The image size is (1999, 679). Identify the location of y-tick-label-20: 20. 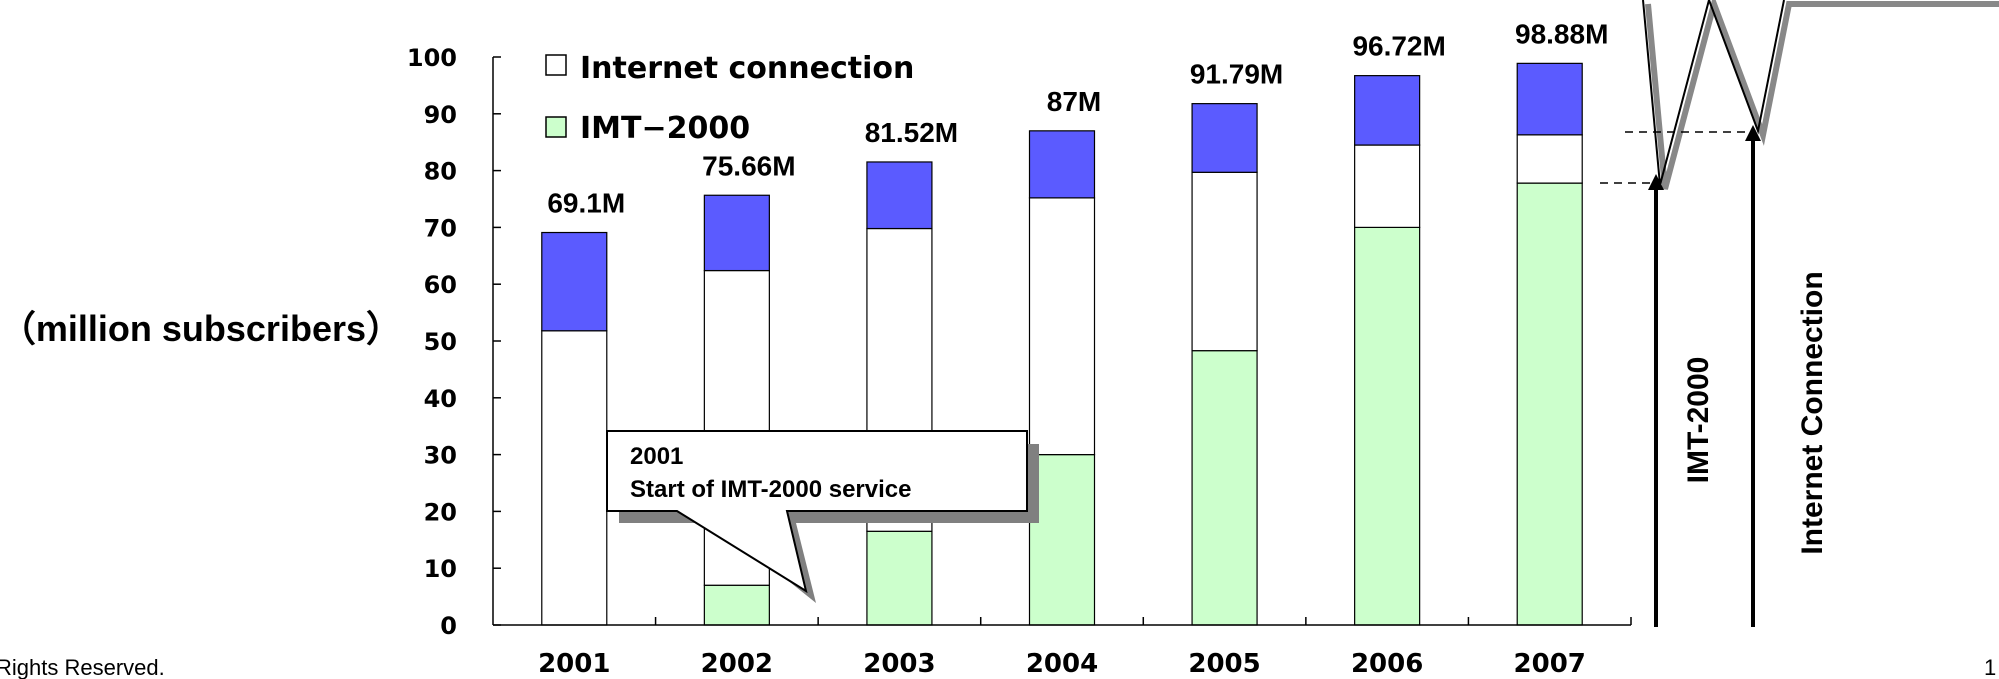
(440, 512).